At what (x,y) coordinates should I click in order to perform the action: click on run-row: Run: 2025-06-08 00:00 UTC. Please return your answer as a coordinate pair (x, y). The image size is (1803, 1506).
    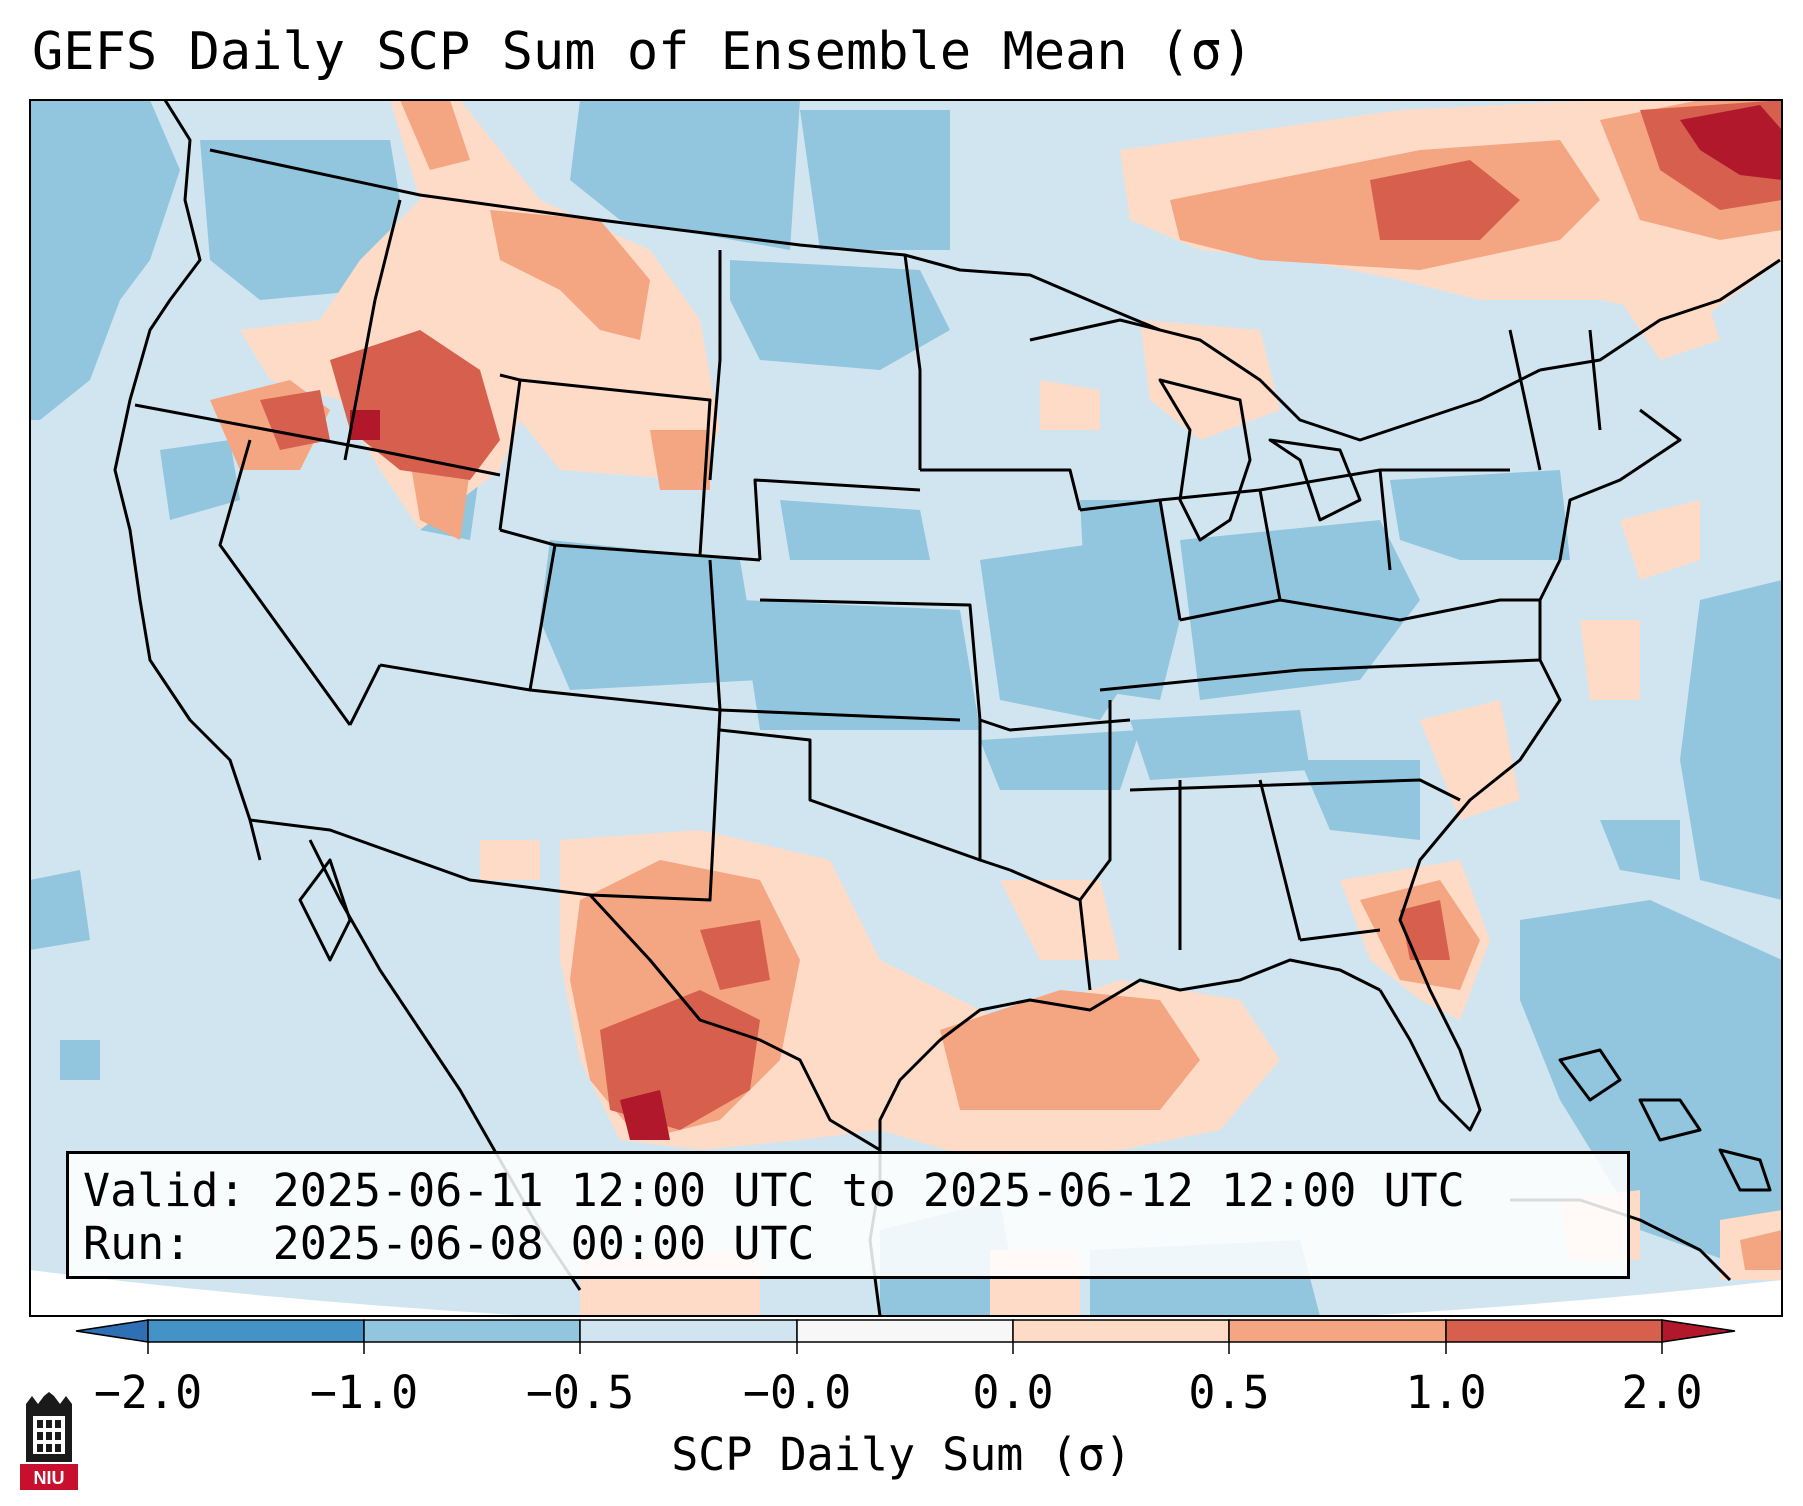
    Looking at the image, I should click on (849, 1243).